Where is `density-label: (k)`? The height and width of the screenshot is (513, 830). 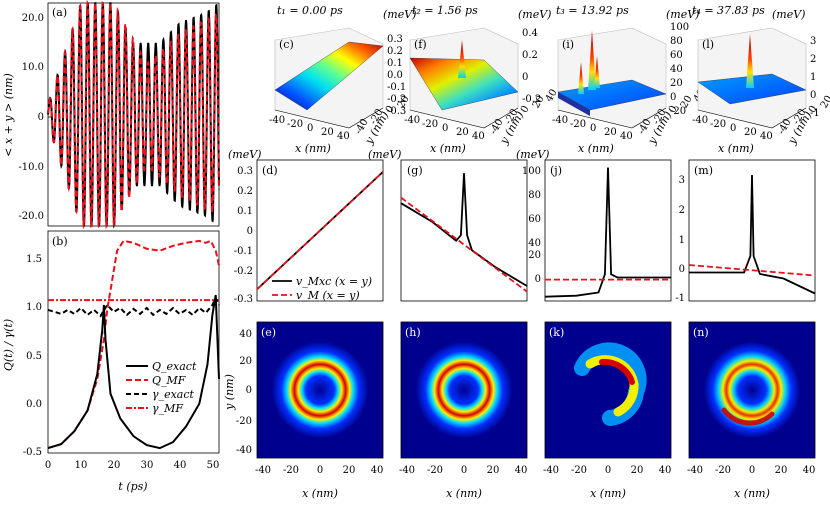 density-label: (k) is located at coordinates (556, 332).